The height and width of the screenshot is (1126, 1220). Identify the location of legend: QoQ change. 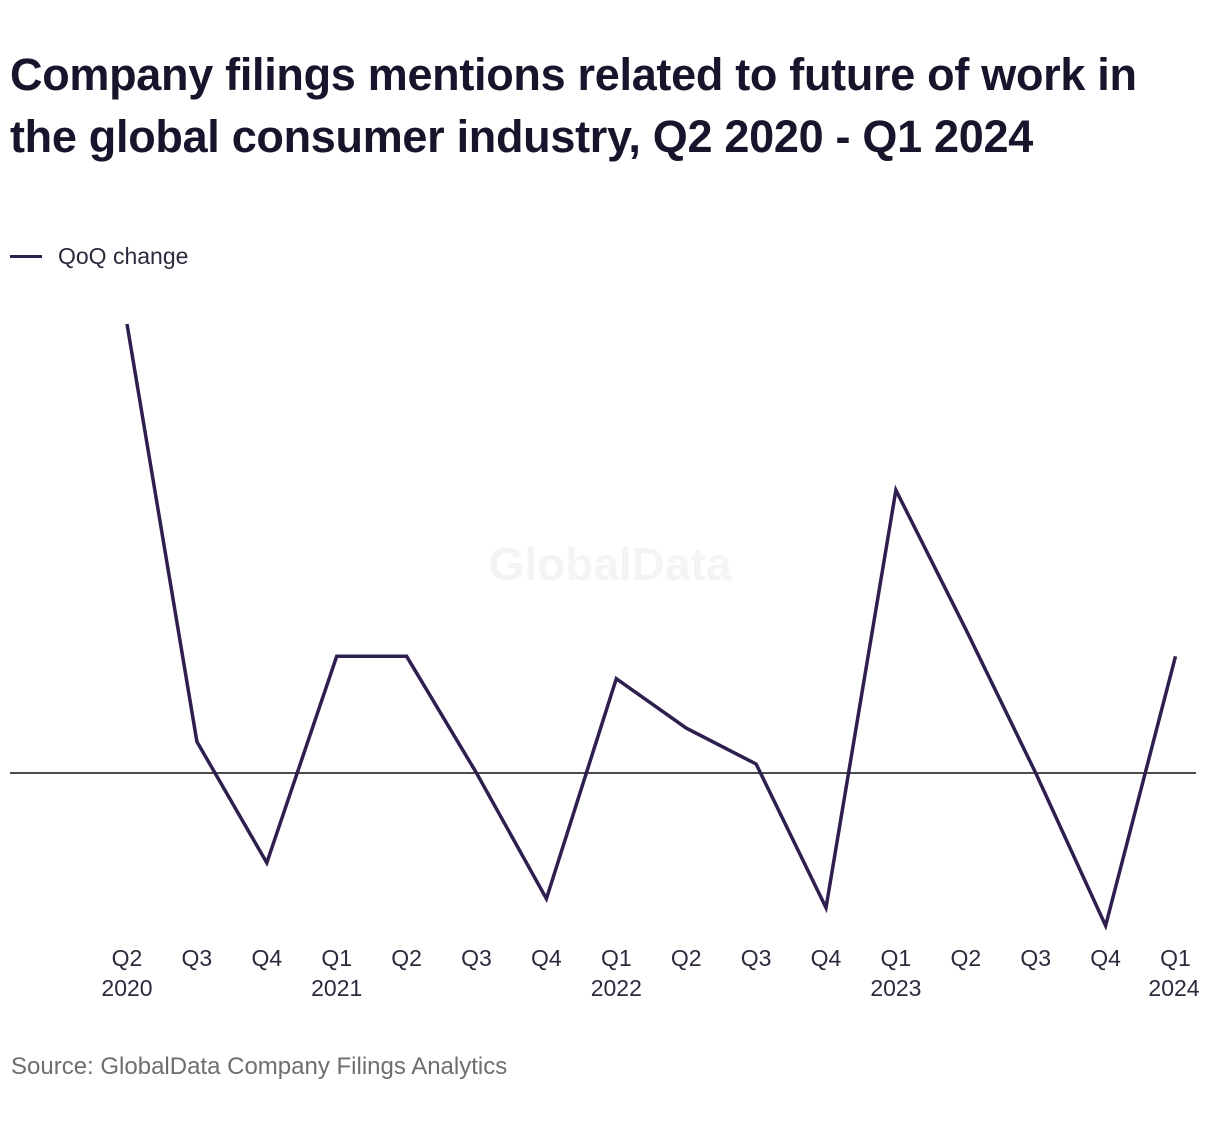
(99, 256).